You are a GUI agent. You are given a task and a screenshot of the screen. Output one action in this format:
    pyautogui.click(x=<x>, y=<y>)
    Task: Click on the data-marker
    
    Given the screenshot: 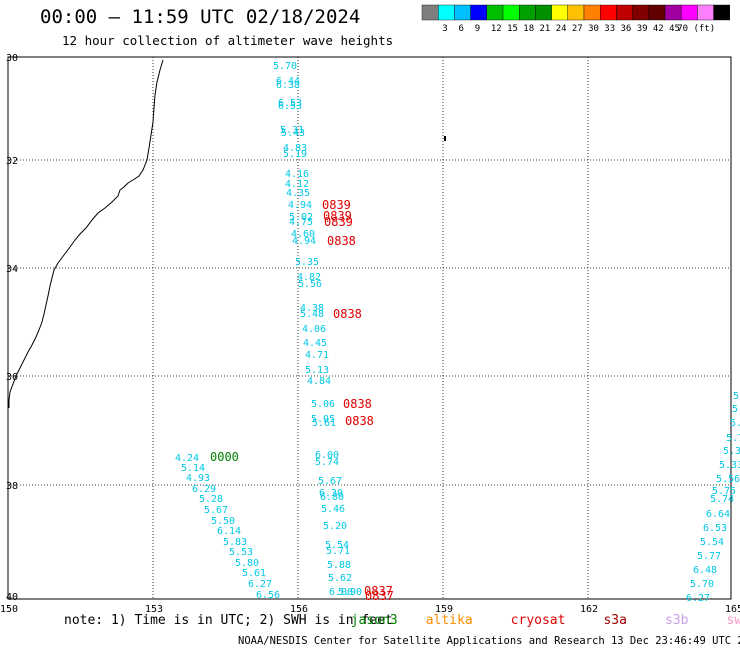 What is the action you would take?
    pyautogui.click(x=445, y=138)
    